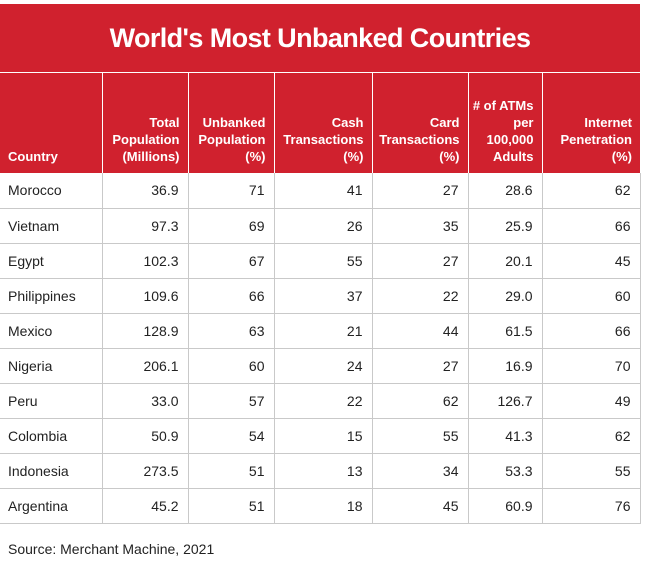 This screenshot has width=653, height=584. Describe the element at coordinates (51, 506) in the screenshot. I see `country-cell: Argentina` at that location.